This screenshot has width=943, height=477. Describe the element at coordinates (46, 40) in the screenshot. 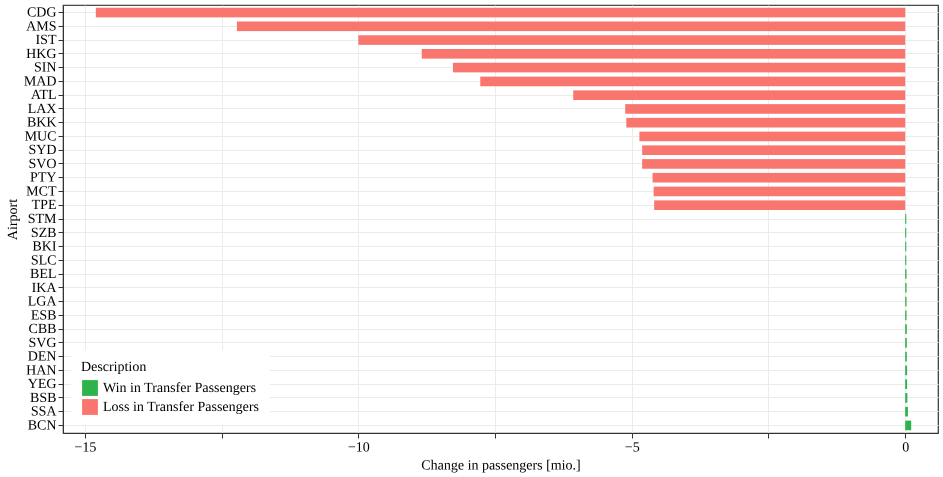

I see `y-tick-label: IST` at that location.